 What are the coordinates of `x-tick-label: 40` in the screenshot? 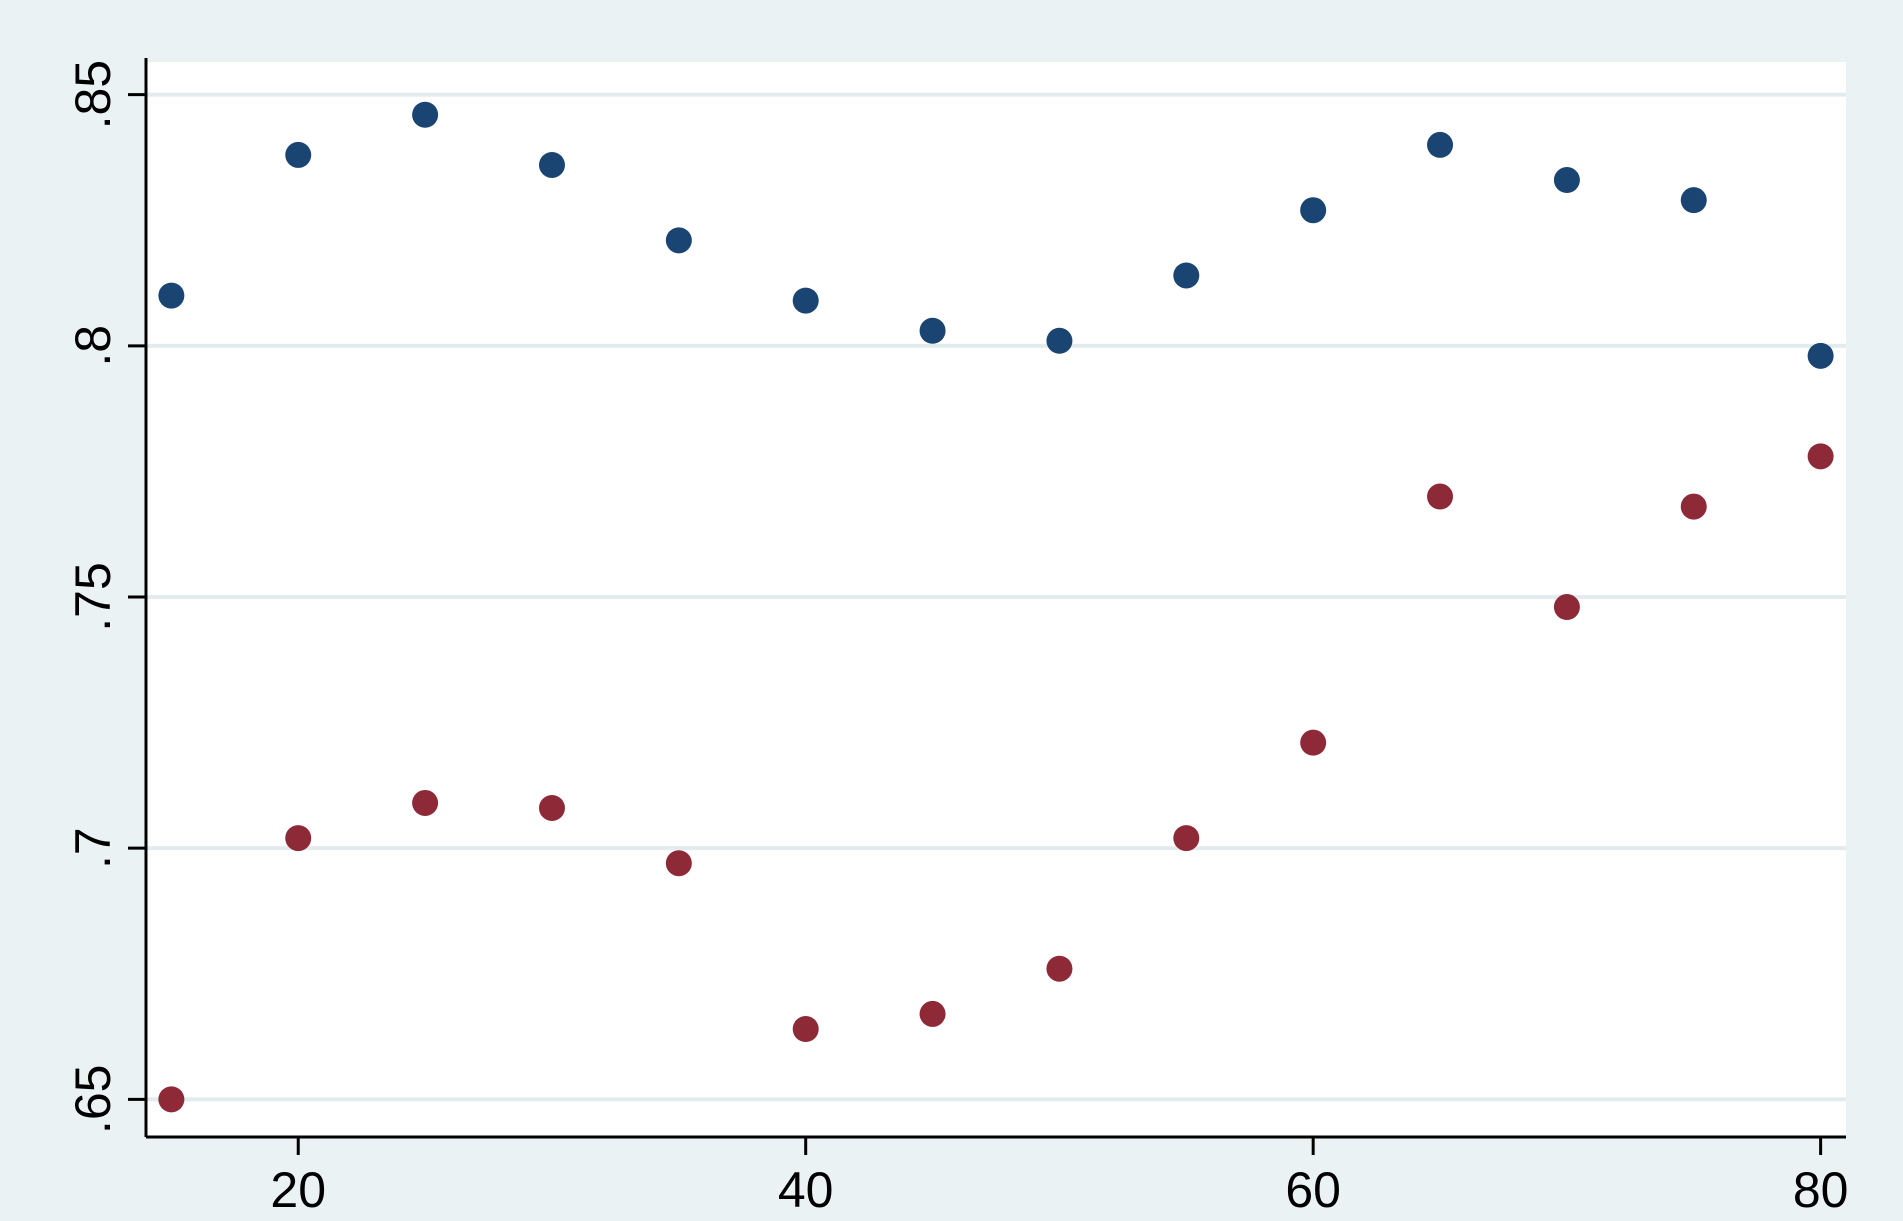 It's located at (806, 1190).